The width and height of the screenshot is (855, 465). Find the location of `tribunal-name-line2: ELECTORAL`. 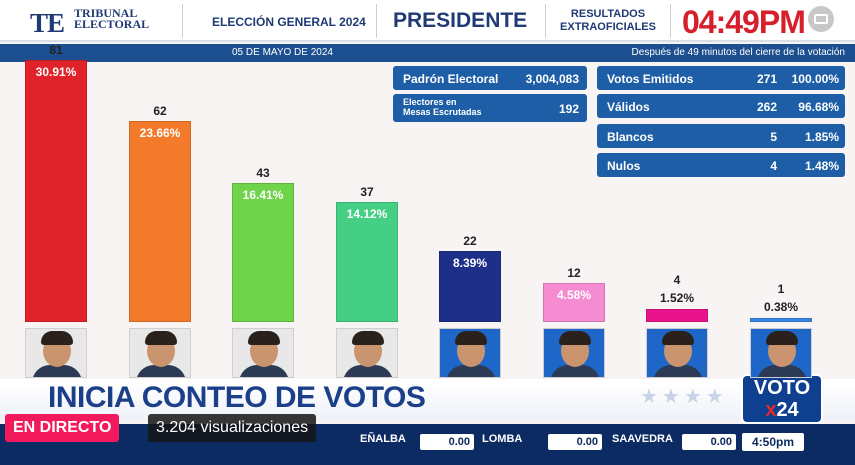

tribunal-name-line2: ELECTORAL is located at coordinates (112, 24).